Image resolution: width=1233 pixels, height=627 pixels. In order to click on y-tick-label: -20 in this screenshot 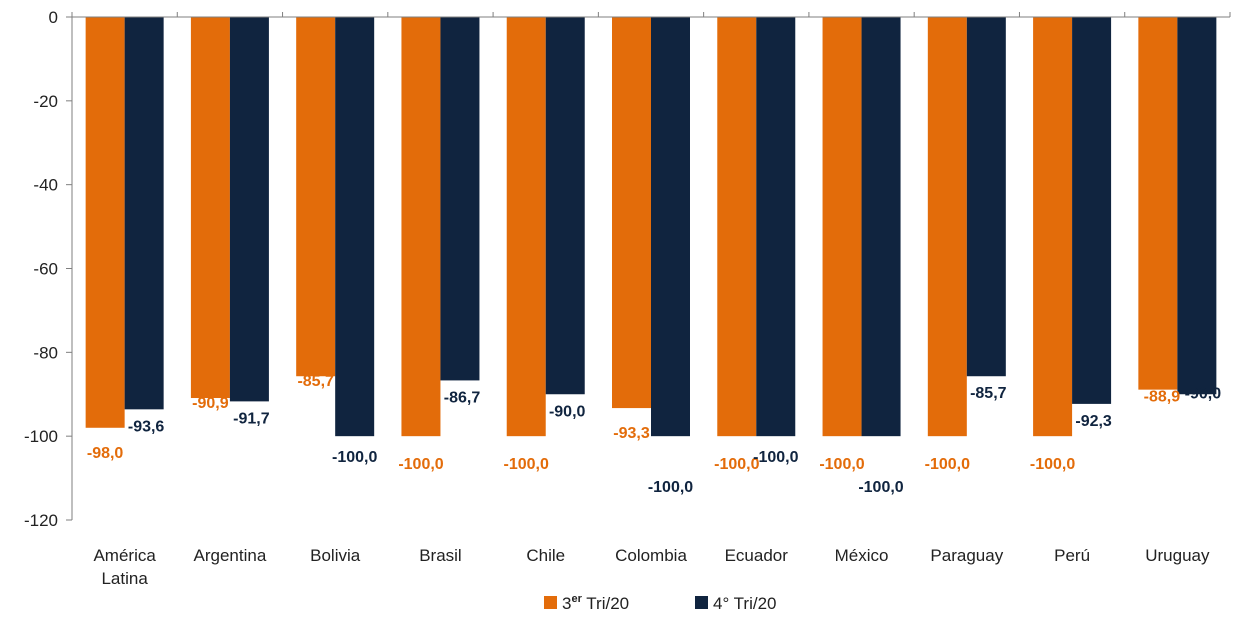, I will do `click(45, 101)`.